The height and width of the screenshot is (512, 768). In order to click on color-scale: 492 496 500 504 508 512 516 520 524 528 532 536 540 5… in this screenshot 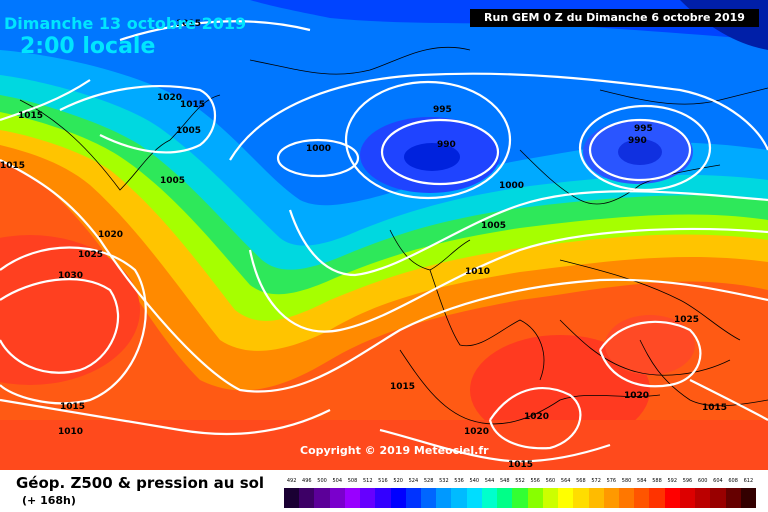, I will do `click(520, 494)`.